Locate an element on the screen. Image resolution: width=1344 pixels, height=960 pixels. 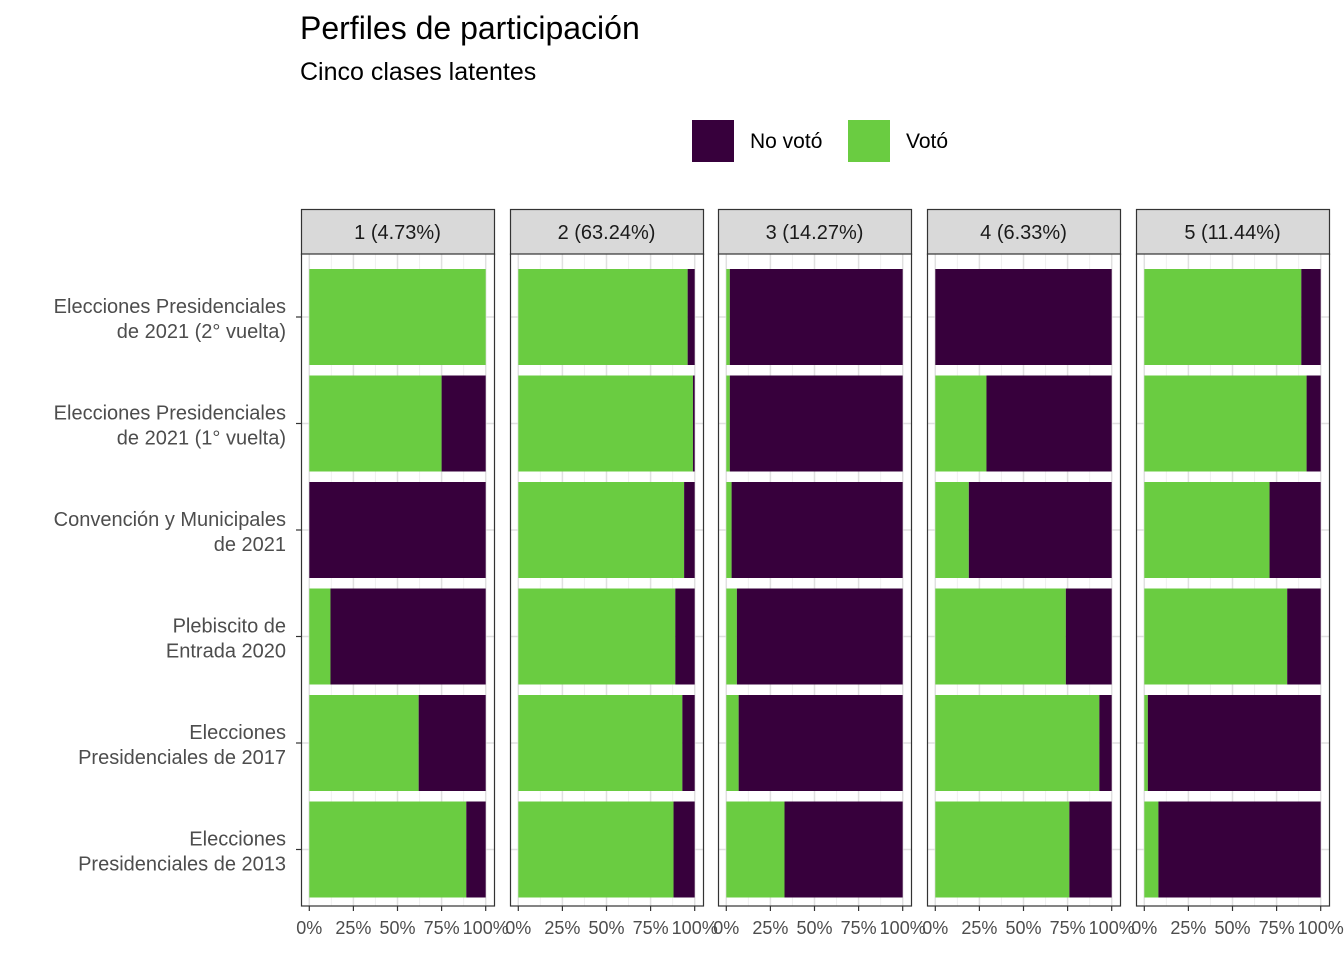
legend-key-no-voto is located at coordinates (713, 141).